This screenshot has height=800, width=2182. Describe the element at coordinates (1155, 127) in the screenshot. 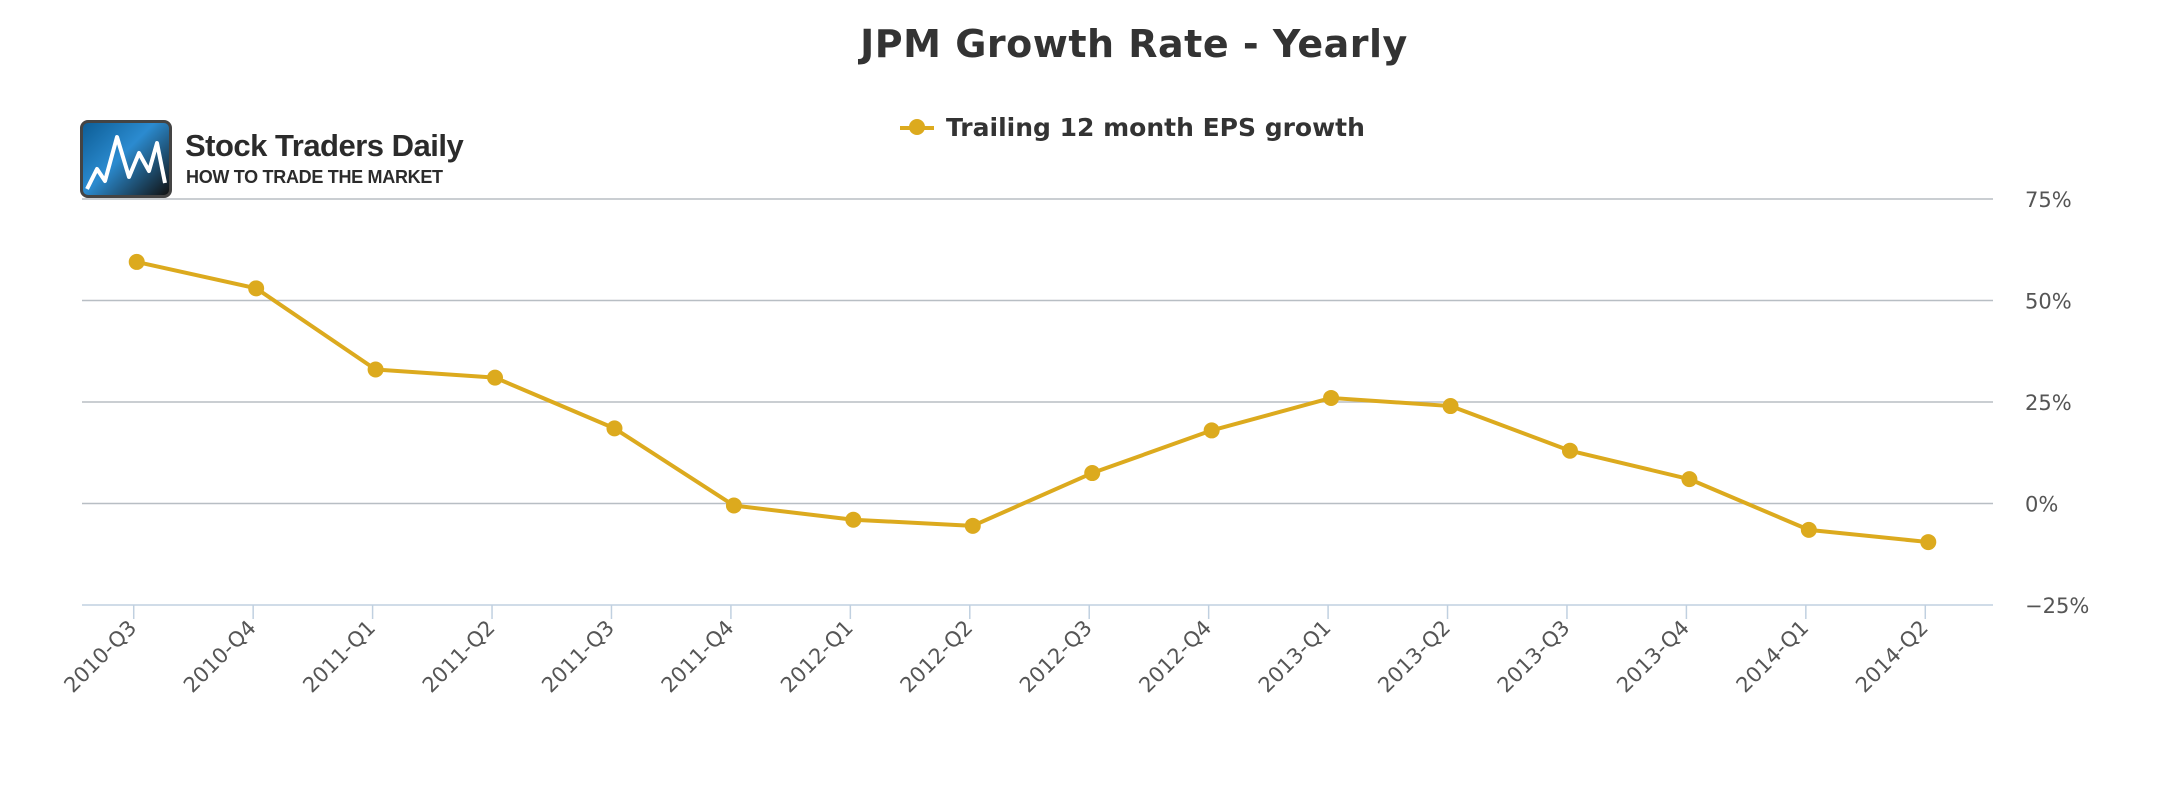

I see `legend-label: Trailing 12 month EPS growth` at that location.